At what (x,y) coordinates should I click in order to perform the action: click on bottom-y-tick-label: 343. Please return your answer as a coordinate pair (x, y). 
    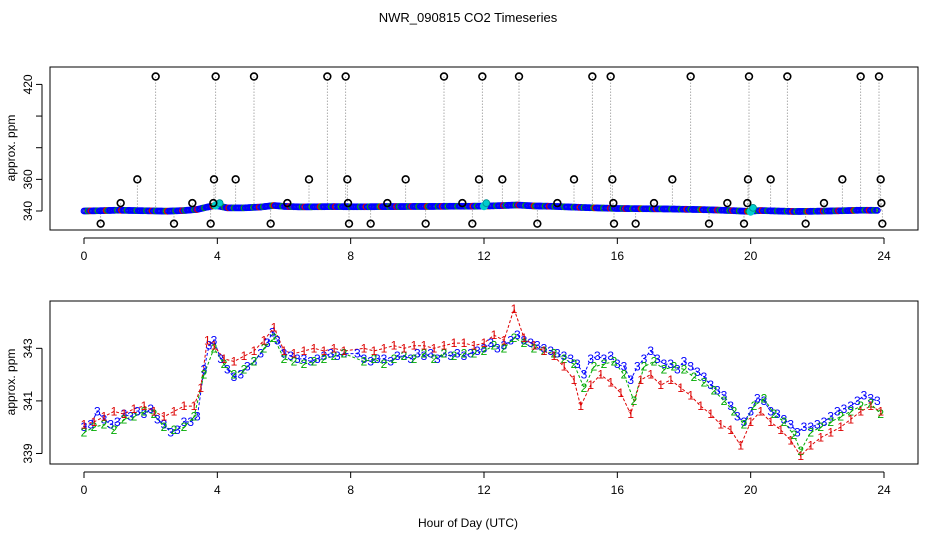
    Looking at the image, I should click on (28, 348).